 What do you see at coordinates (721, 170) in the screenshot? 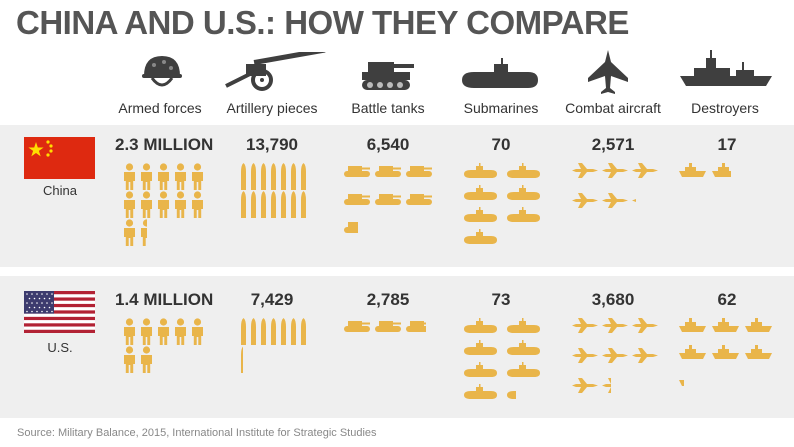
I see `destroyer-glyph-partial` at bounding box center [721, 170].